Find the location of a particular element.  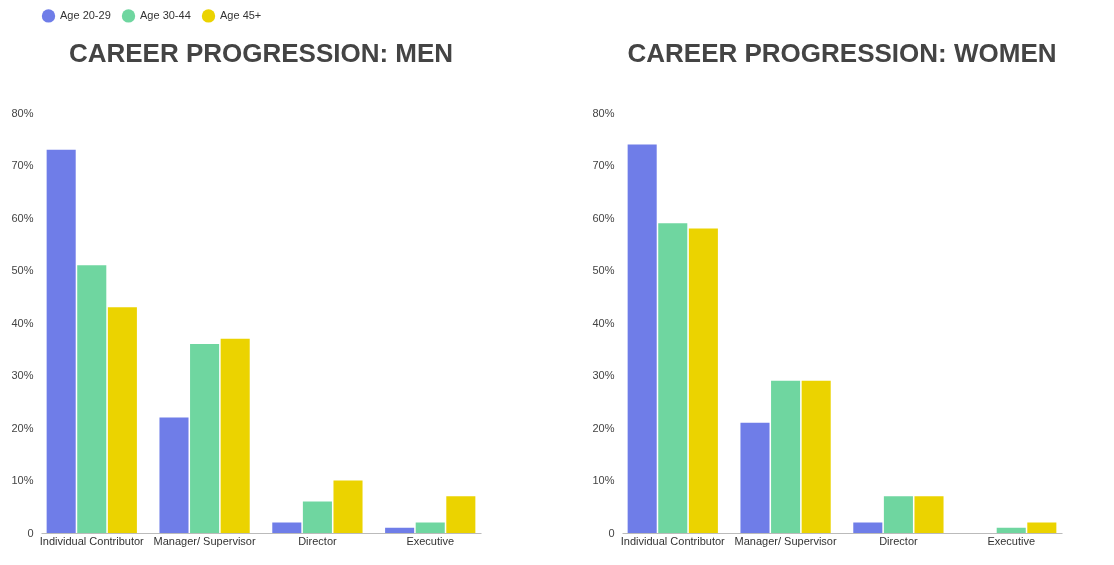

legend-label: Age 30-44 is located at coordinates (165, 14).